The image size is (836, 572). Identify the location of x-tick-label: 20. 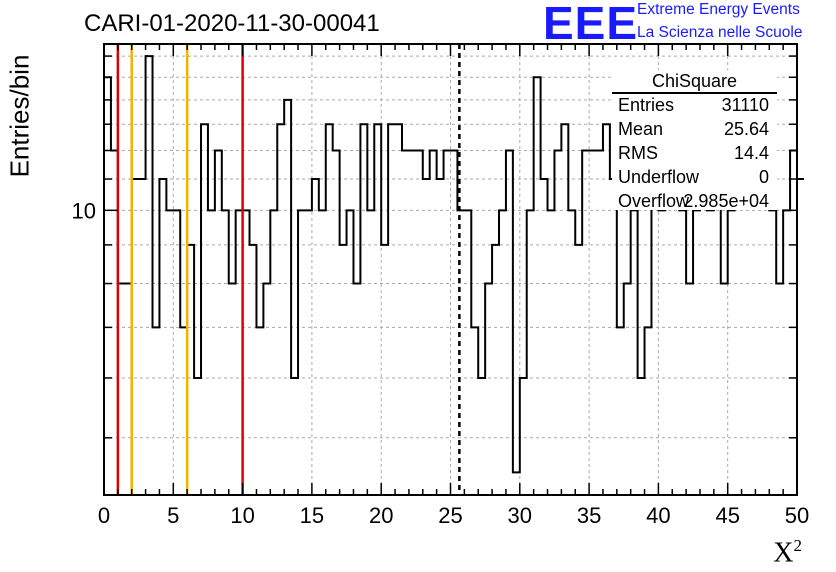
(381, 515).